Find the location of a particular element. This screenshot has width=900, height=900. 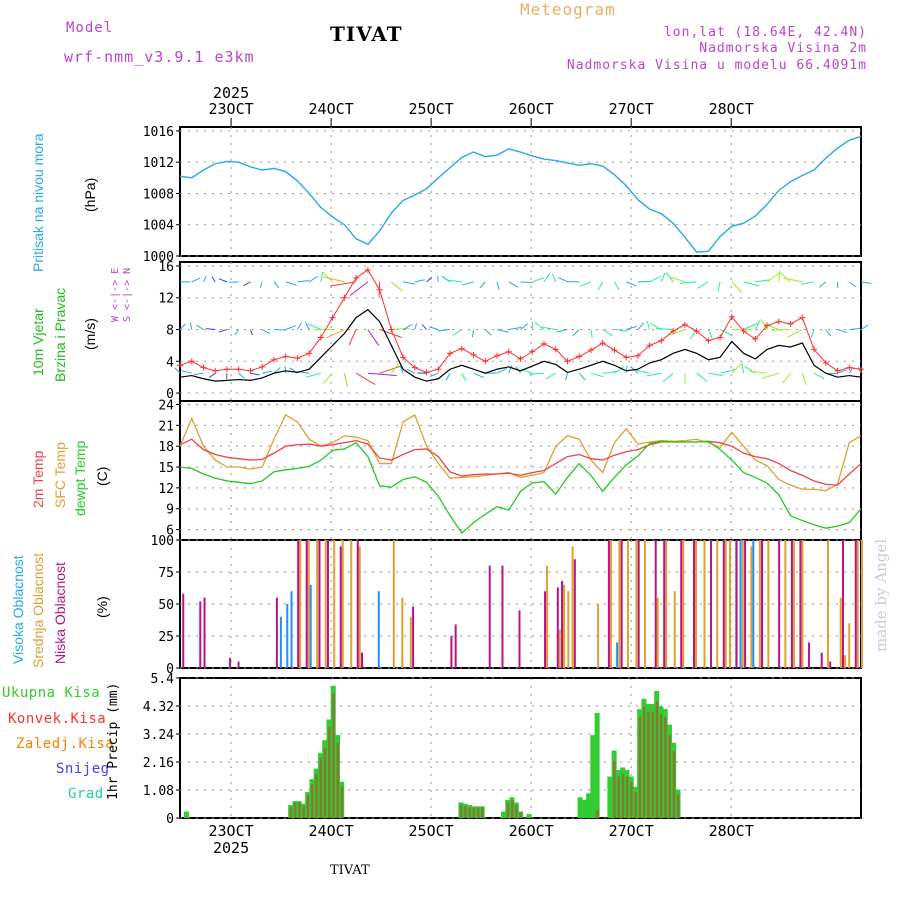

y-tick-label: 1008 is located at coordinates (158, 194).